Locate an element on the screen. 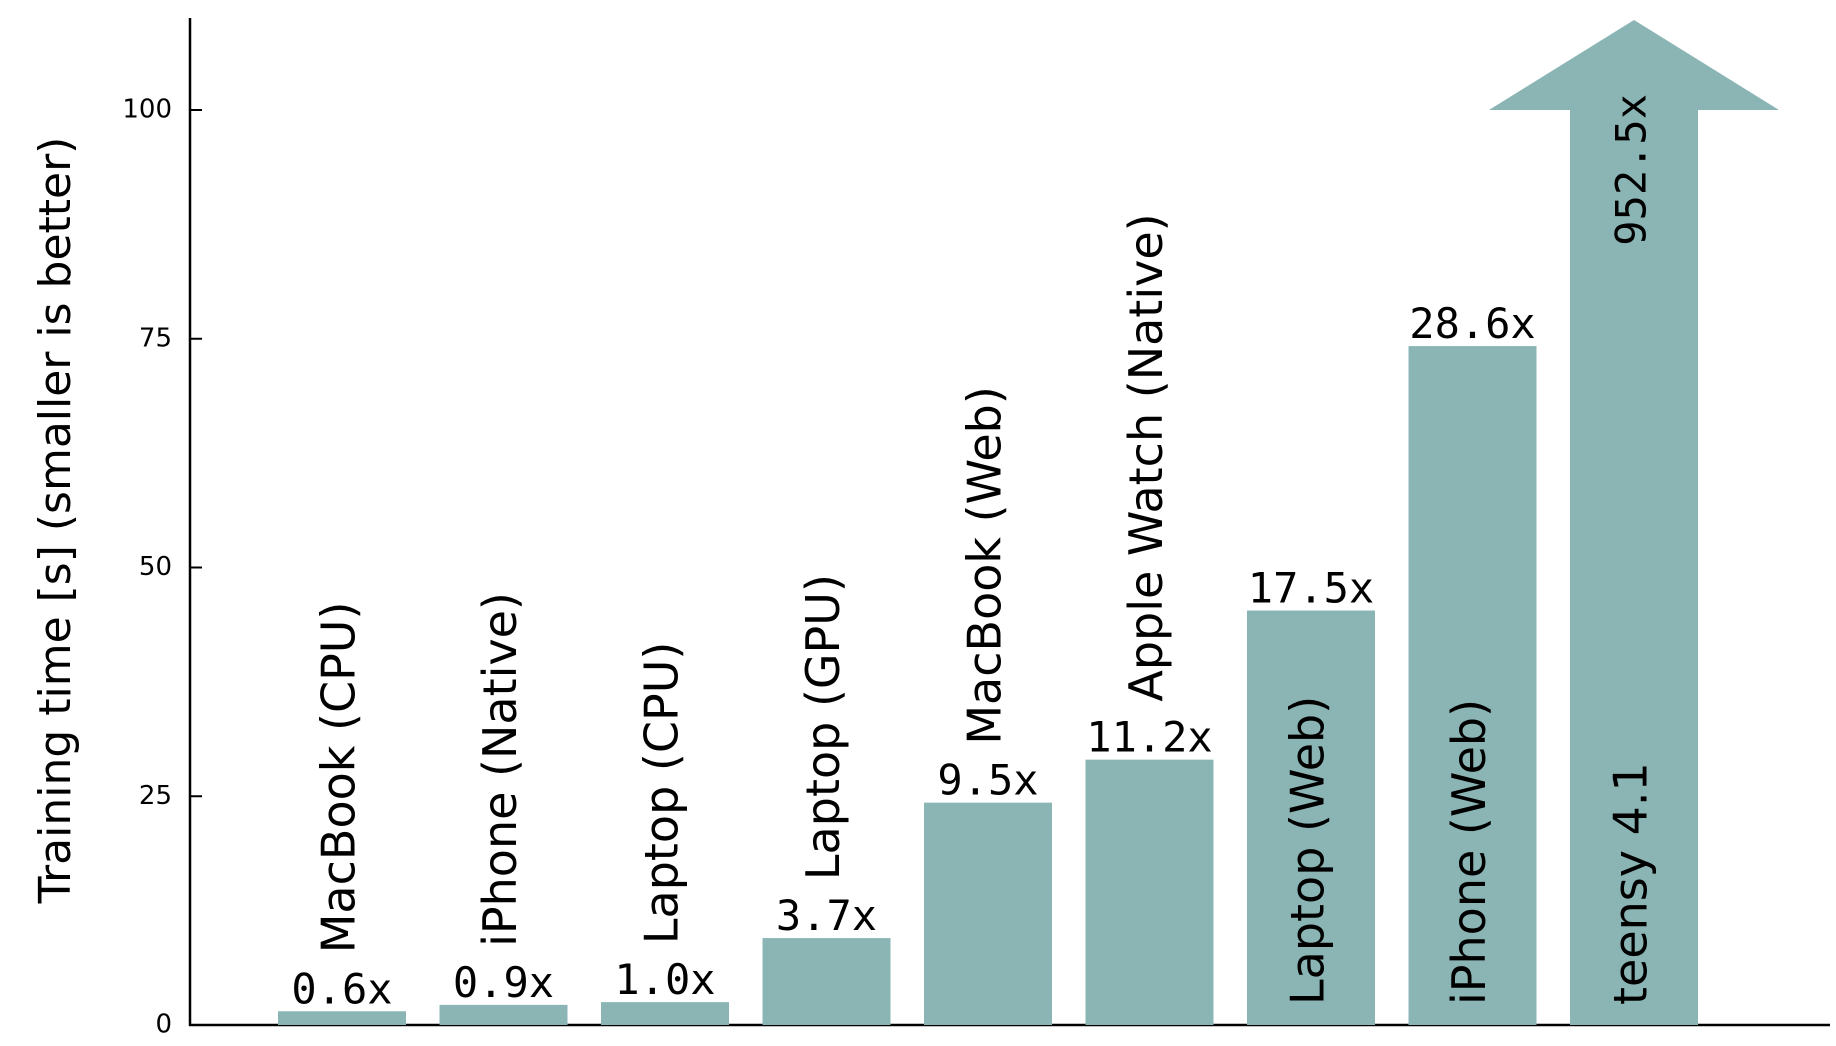  category-label: teensy 4.1 is located at coordinates (1631, 883).